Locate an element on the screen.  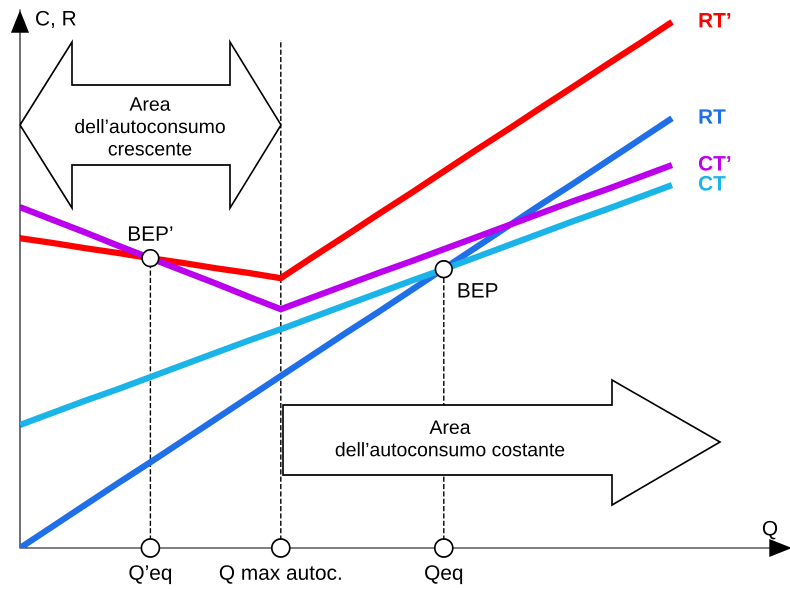
x-tick-label: Q’eq is located at coordinates (150, 574).